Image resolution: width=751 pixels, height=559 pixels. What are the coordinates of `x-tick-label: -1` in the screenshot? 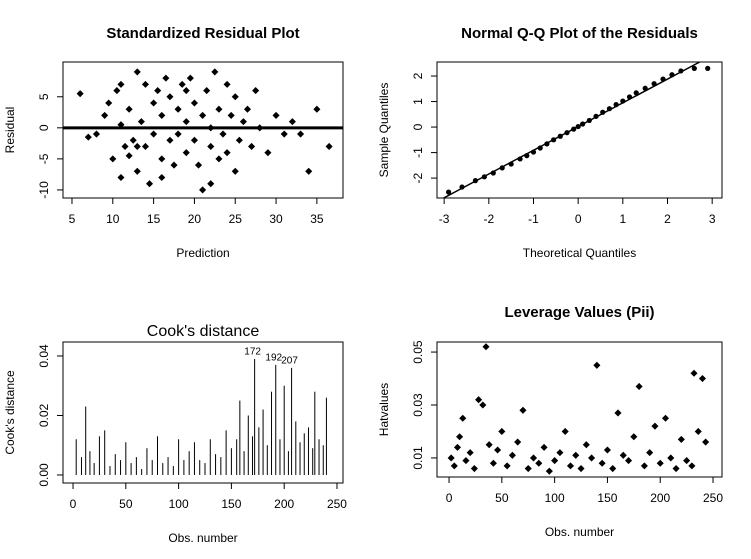 It's located at (533, 219).